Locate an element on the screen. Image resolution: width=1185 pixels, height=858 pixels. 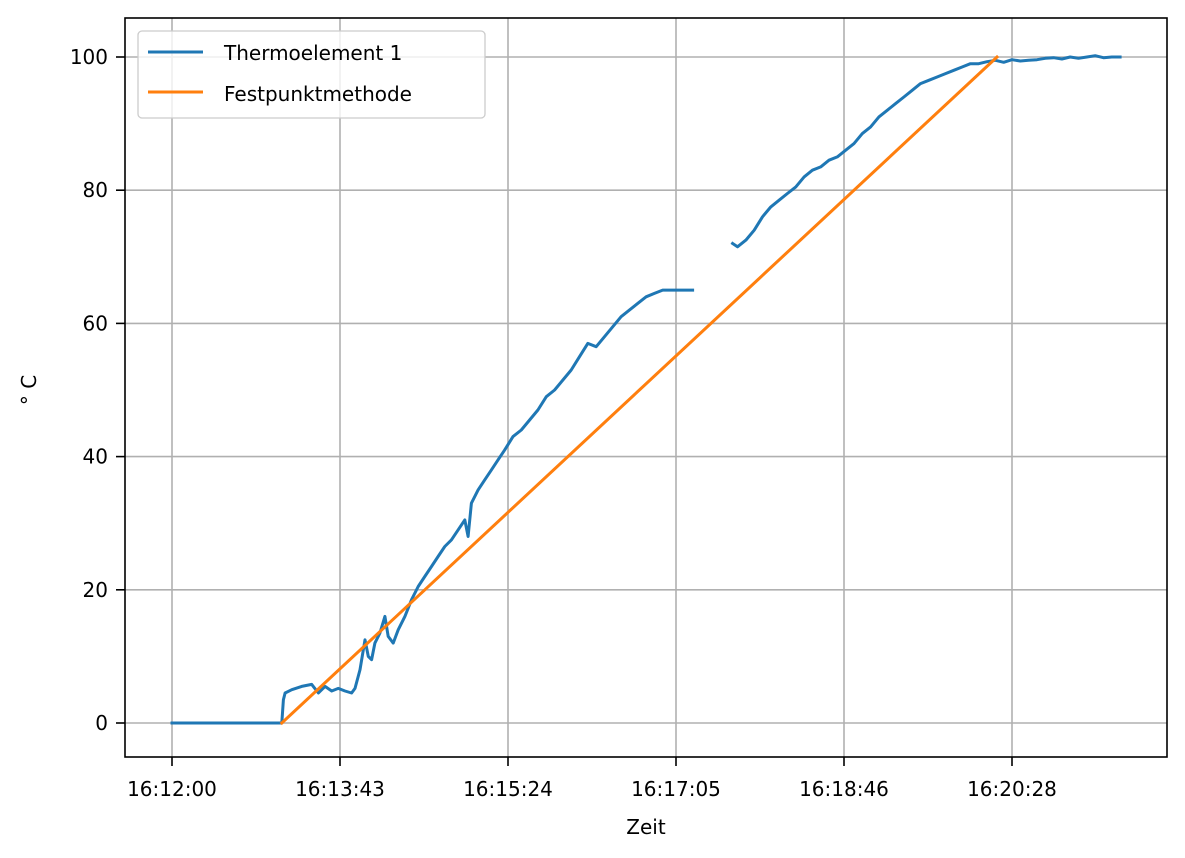
x-tick-label: 16:13:43 is located at coordinates (340, 789).